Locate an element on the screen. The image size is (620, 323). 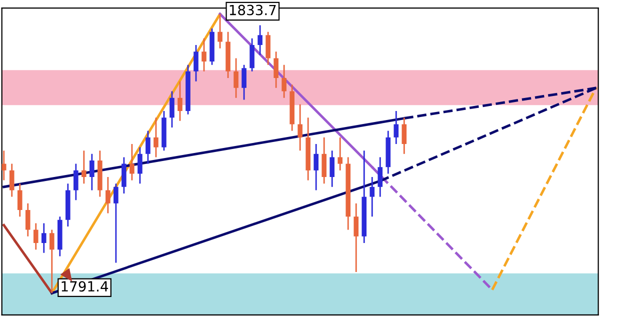
annotation: 1833.7 is located at coordinates (253, 10).